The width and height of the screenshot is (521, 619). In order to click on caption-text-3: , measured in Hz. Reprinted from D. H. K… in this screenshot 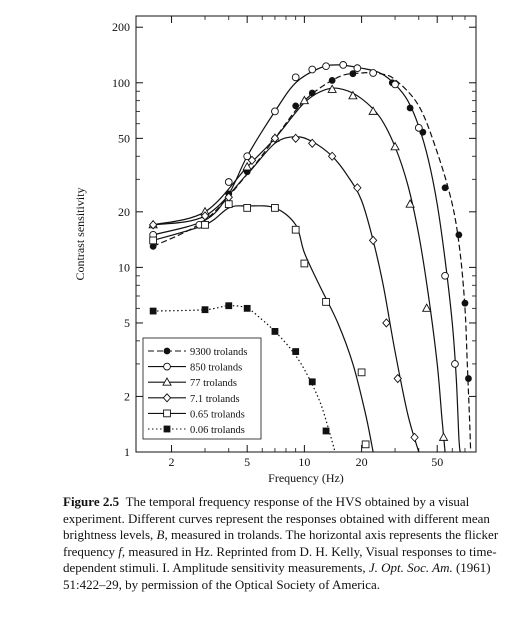, I will do `click(280, 559)`.